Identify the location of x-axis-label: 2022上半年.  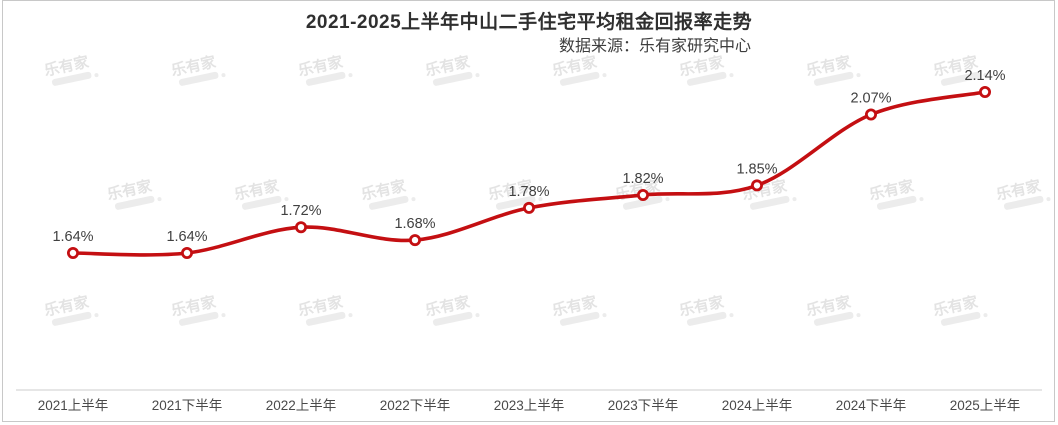
(301, 405).